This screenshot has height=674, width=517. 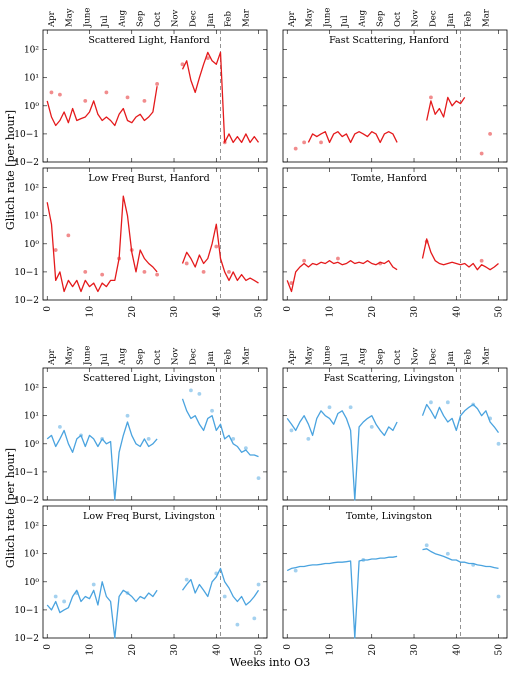 What do you see at coordinates (389, 40) in the screenshot?
I see `panel-title: Fast Scattering, Hanford` at bounding box center [389, 40].